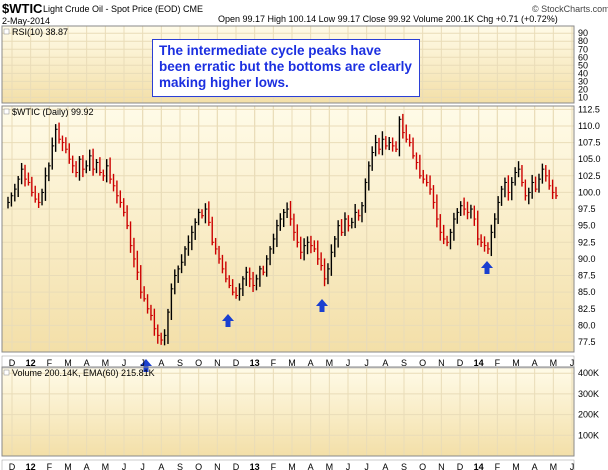  What do you see at coordinates (40, 32) in the screenshot?
I see `rsi-label: RSI(10) 38.87` at bounding box center [40, 32].